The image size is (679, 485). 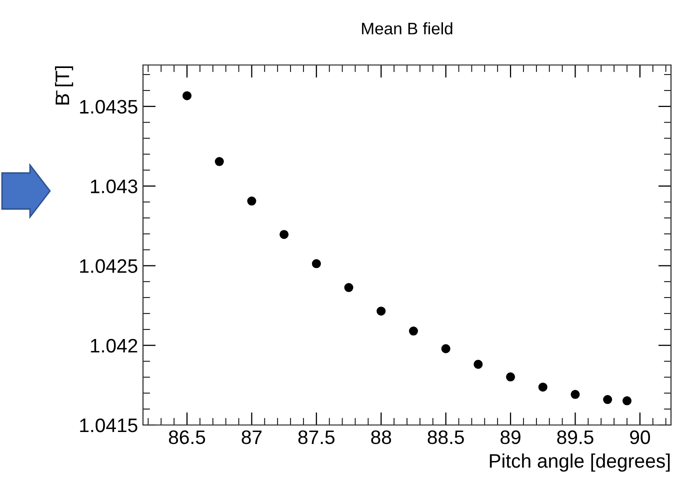 What do you see at coordinates (580, 463) in the screenshot?
I see `x-axis-title: Pitch angle [degrees]` at bounding box center [580, 463].